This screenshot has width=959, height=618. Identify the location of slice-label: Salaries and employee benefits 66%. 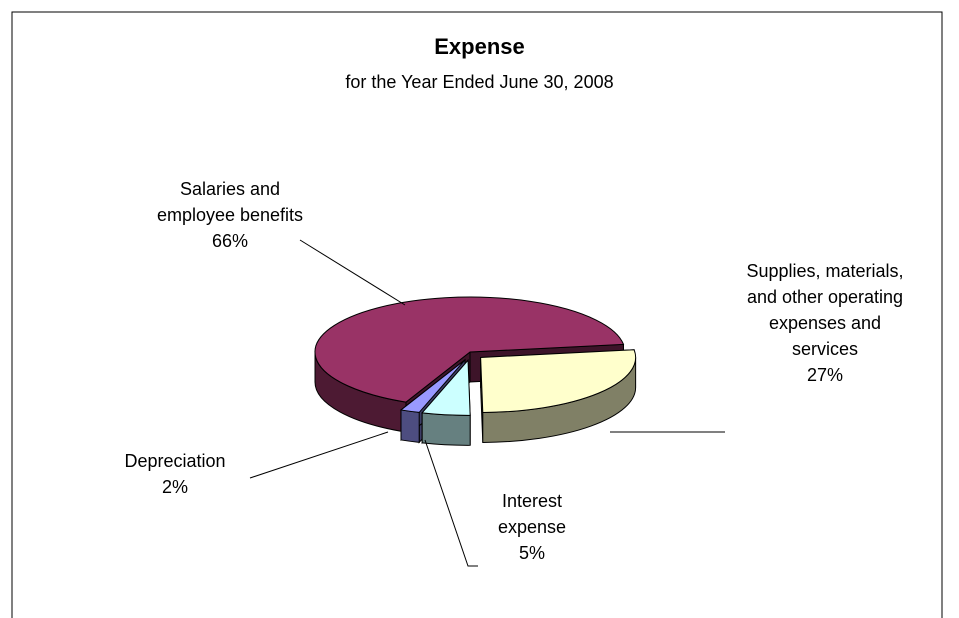
(230, 215).